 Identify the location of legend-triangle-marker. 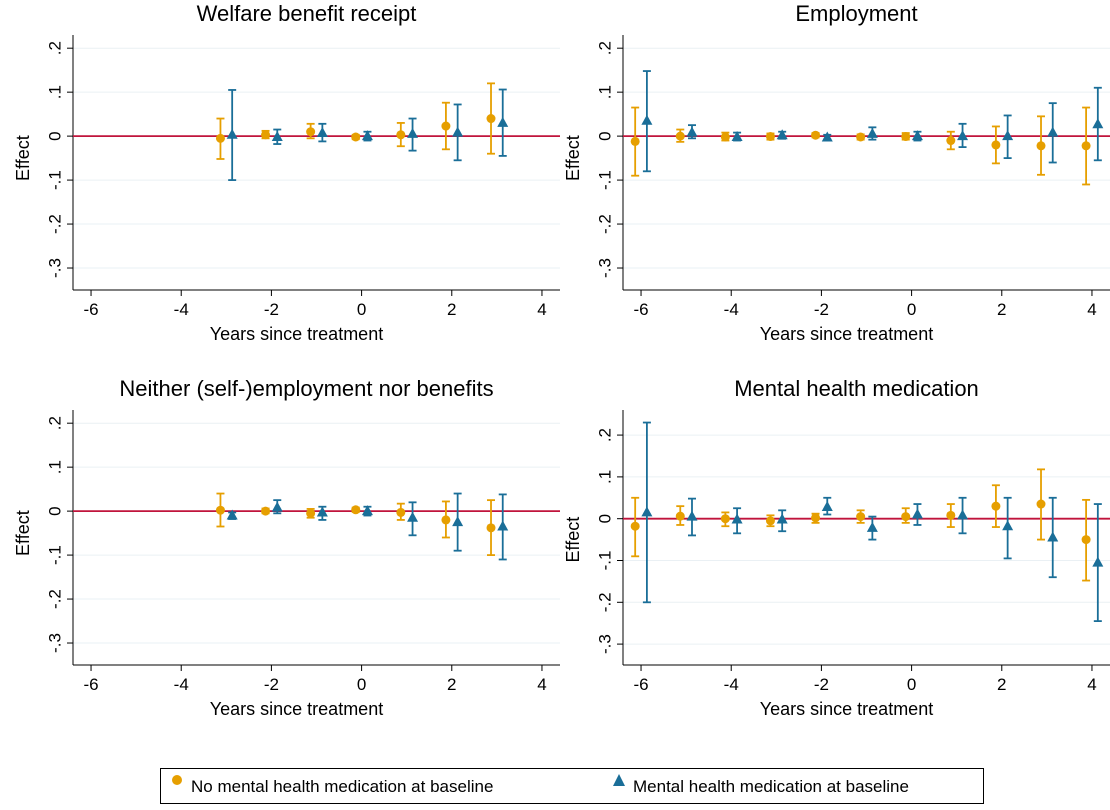
(619, 780).